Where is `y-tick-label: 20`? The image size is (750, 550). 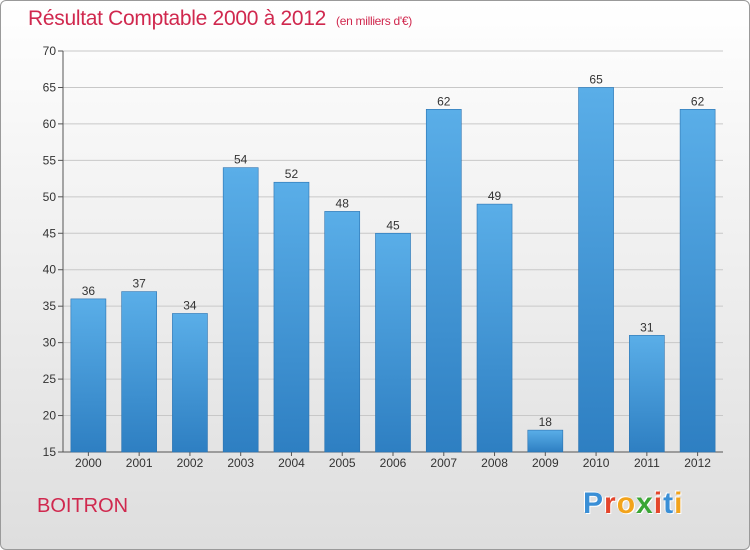
y-tick-label: 20 is located at coordinates (50, 416).